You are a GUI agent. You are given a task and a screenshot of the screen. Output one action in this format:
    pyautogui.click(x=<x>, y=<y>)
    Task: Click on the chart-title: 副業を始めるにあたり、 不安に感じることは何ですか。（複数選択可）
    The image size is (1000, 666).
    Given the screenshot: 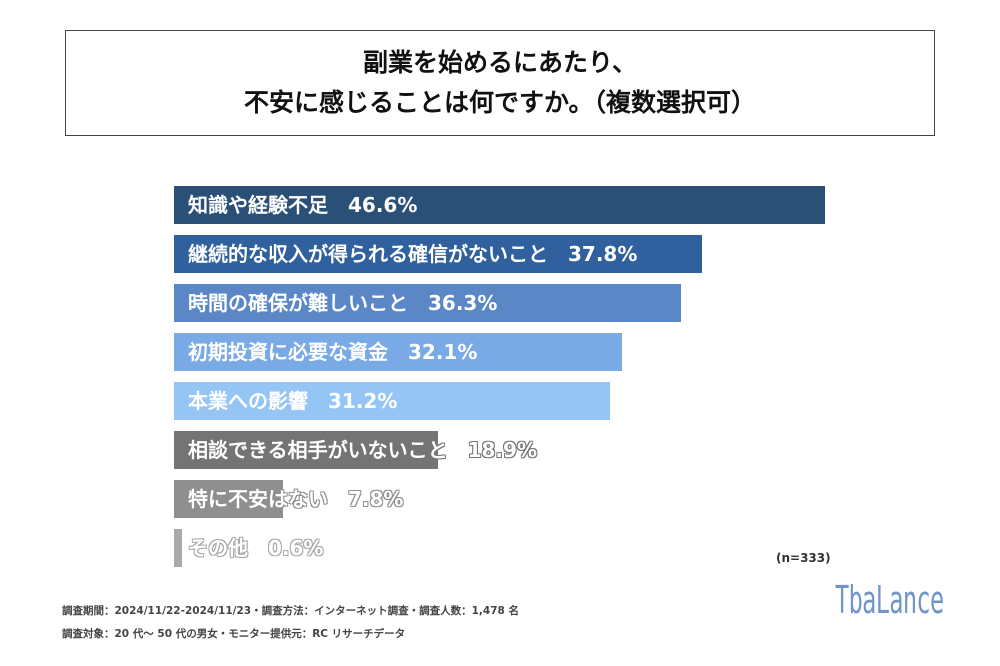 What is the action you would take?
    pyautogui.click(x=500, y=83)
    